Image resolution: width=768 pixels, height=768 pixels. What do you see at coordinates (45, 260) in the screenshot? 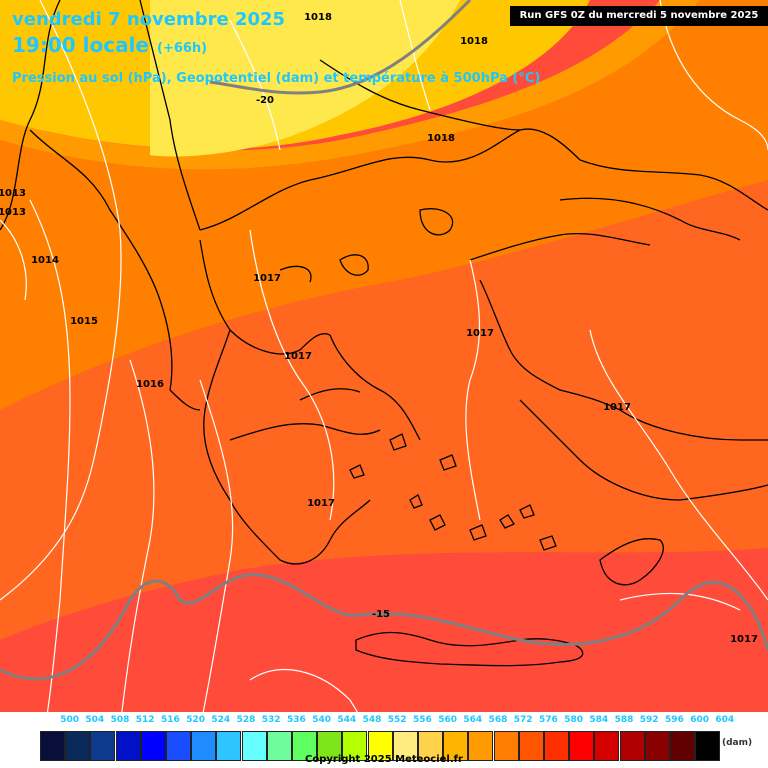
I see `pressure-label: 1014` at bounding box center [45, 260].